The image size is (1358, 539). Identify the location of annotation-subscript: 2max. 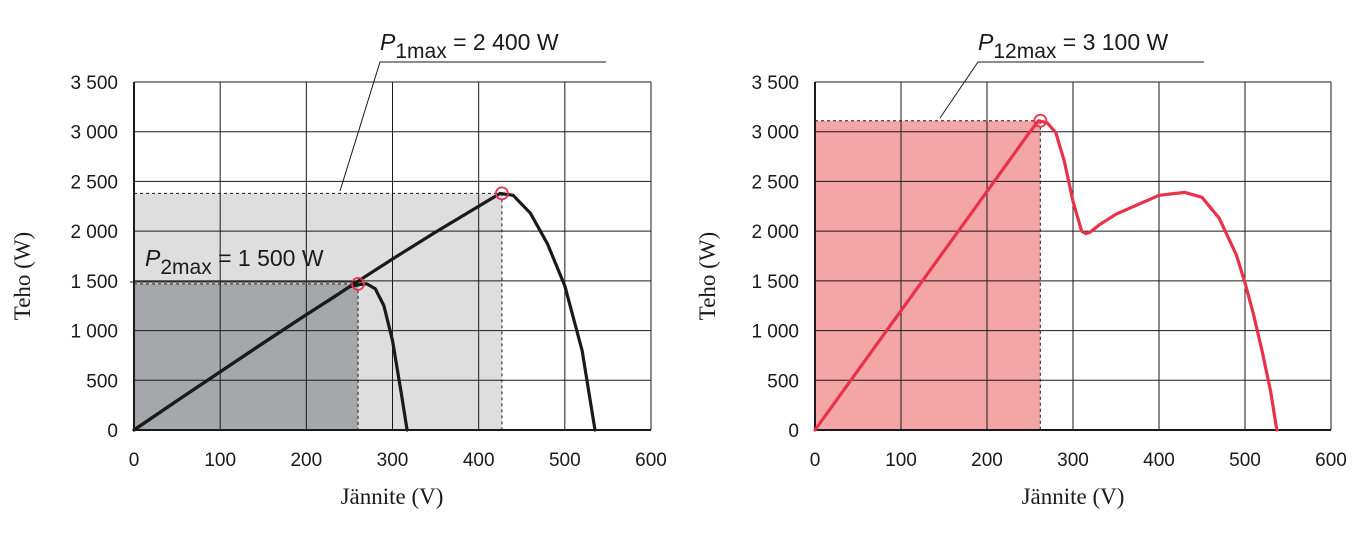
(186, 267).